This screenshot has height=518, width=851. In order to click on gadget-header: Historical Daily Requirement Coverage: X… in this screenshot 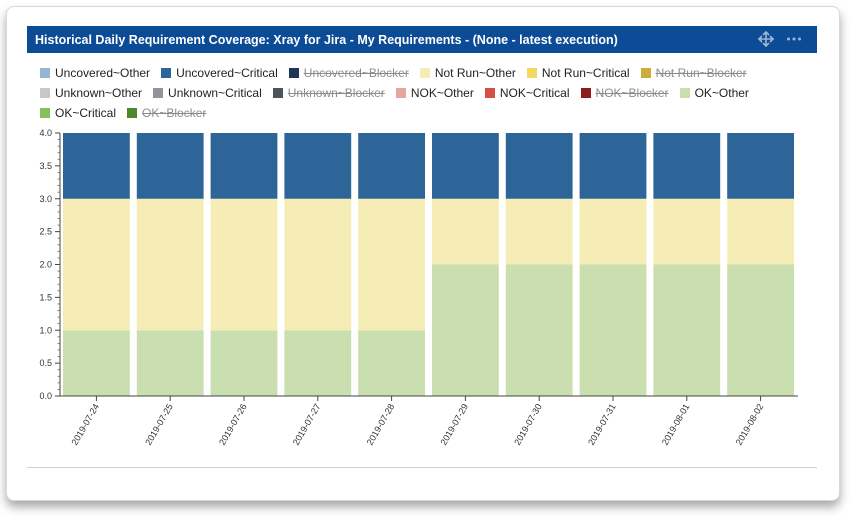, I will do `click(422, 39)`.